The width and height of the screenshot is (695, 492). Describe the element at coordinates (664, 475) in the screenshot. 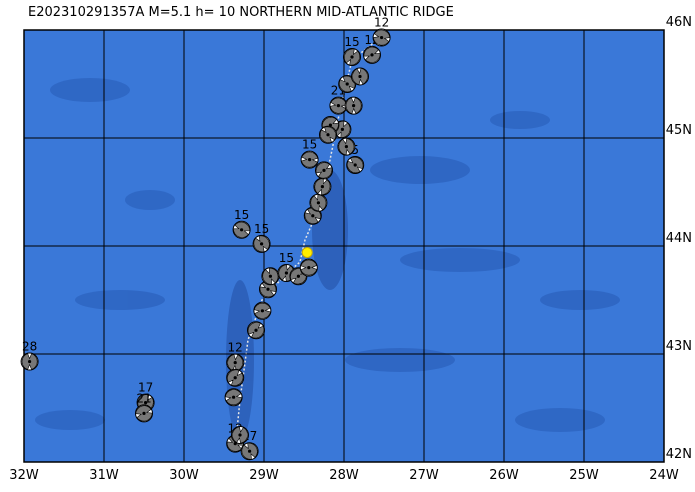

I see `x-tick-label: 24W` at that location.